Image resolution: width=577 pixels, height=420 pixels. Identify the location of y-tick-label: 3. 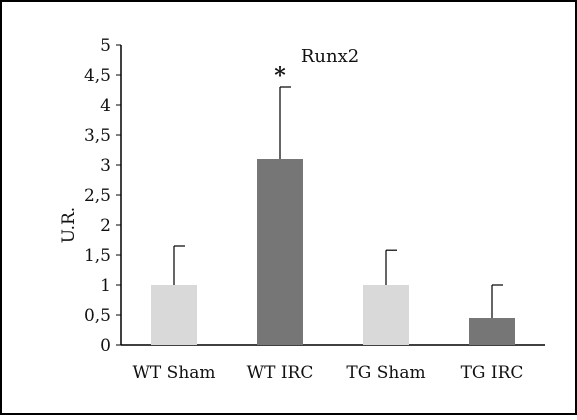
(105, 166).